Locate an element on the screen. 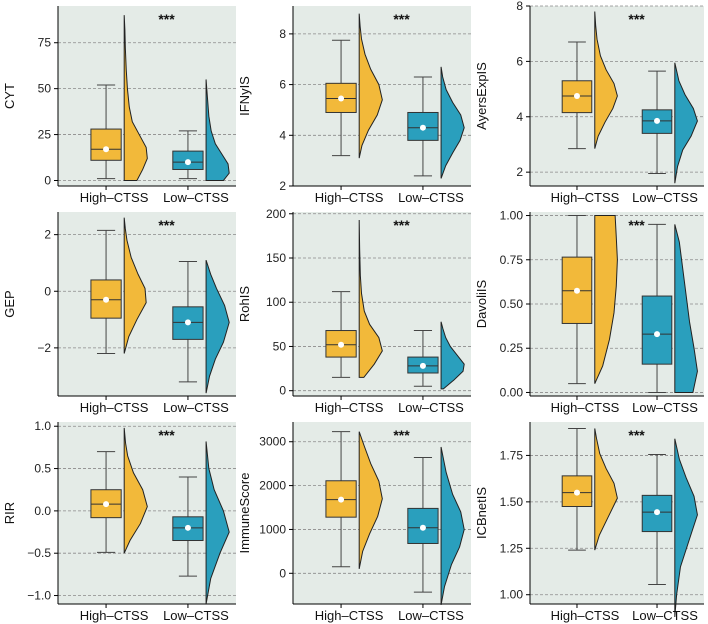 The width and height of the screenshot is (708, 624). y-axis-label: ImmuneScore is located at coordinates (244, 513).